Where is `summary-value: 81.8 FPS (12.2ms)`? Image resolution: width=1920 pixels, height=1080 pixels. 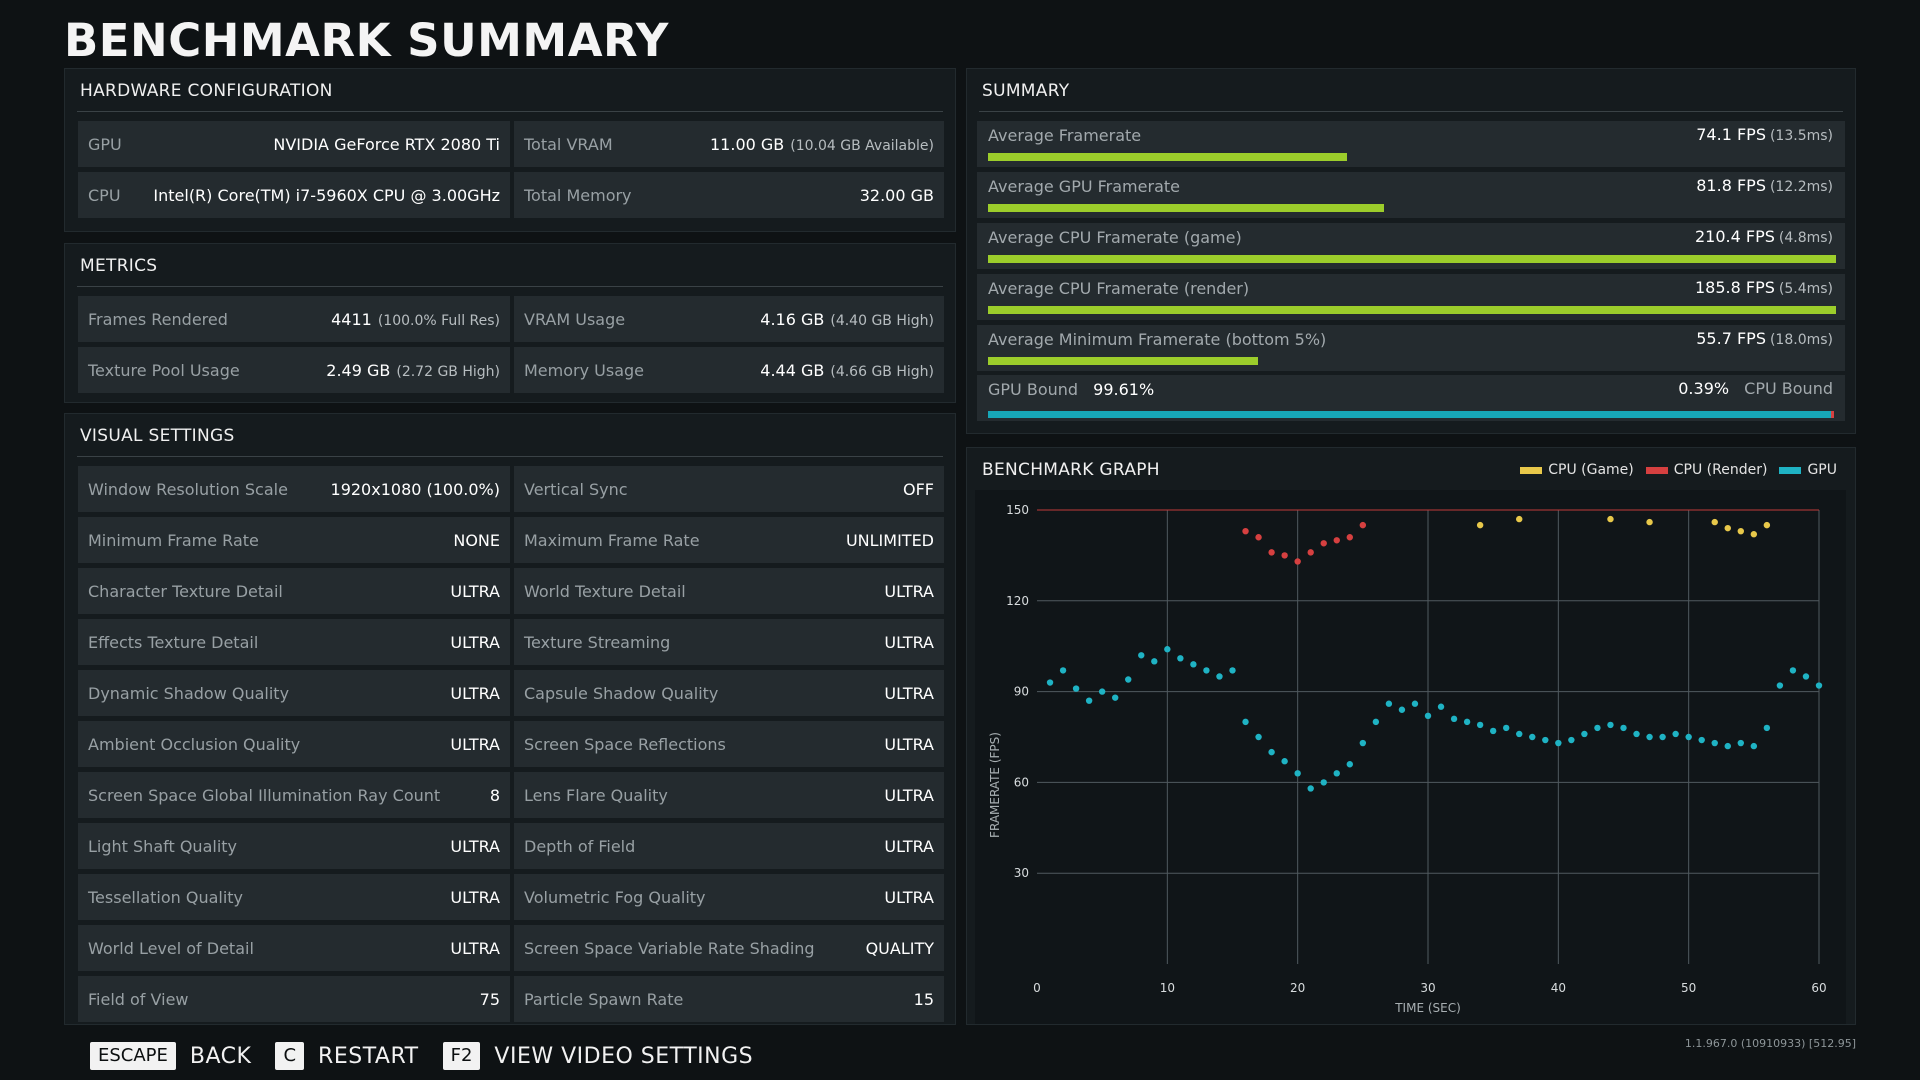
summary-value: 81.8 FPS (12.2ms) is located at coordinates (1764, 185).